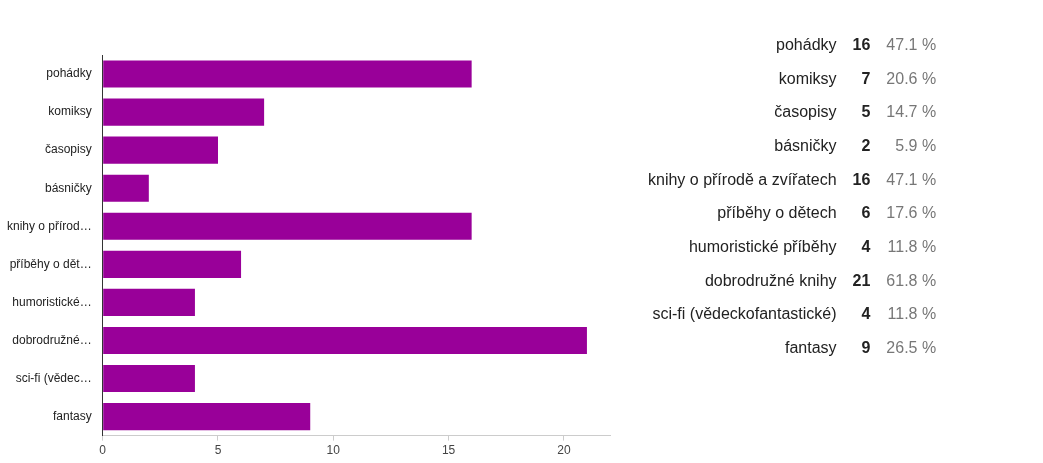 Image resolution: width=1043 pixels, height=463 pixels. Describe the element at coordinates (911, 348) in the screenshot. I see `text: 26.5 %` at that location.